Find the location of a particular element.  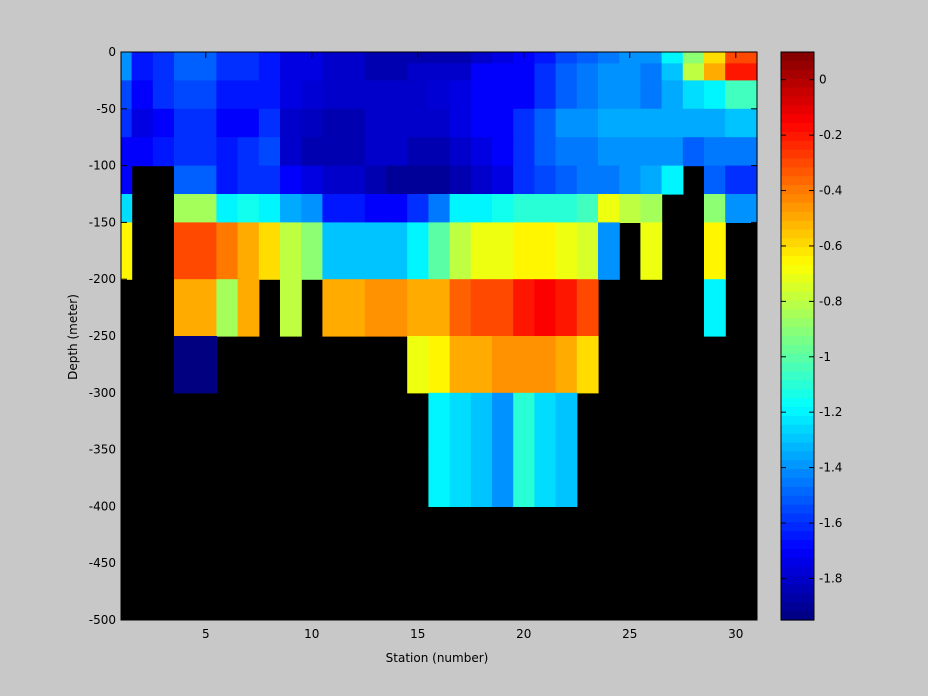

x-tick-label: 30 is located at coordinates (735, 634).